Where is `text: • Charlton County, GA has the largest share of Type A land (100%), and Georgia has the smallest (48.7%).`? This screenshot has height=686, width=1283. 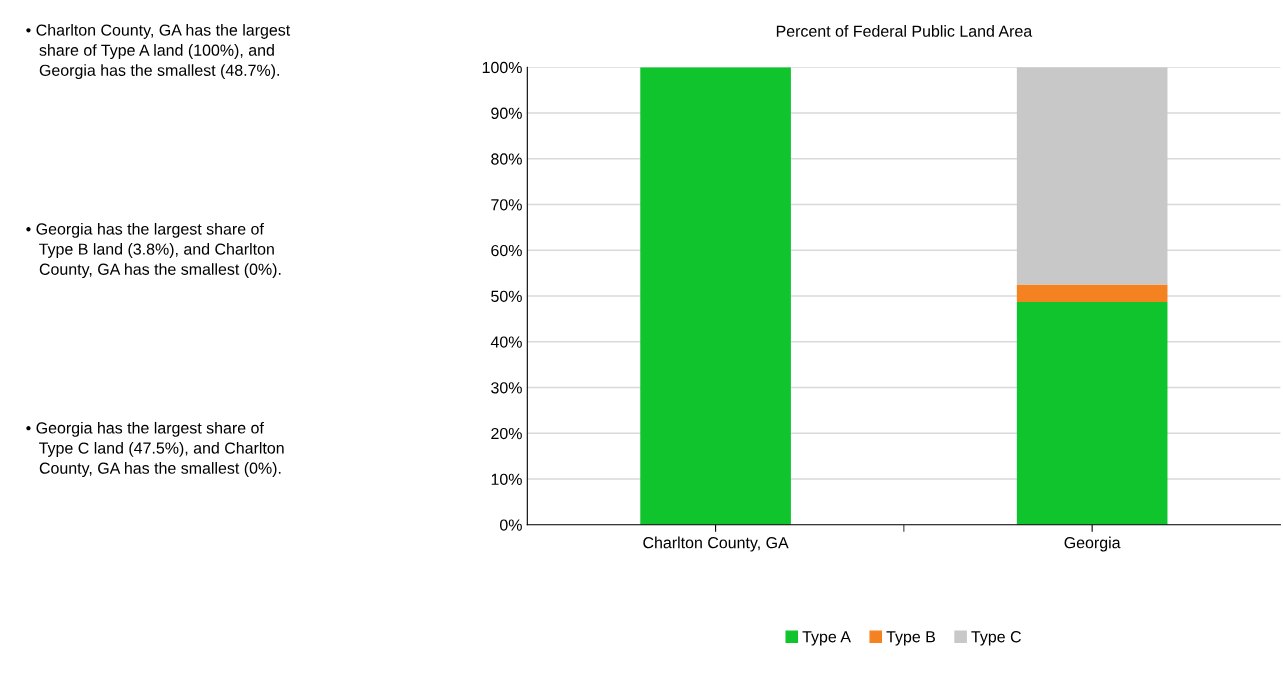
text: • Charlton County, GA has the largest share of Type A land (100%), and Georgia has the smallest (48.7%). is located at coordinates (158, 52).